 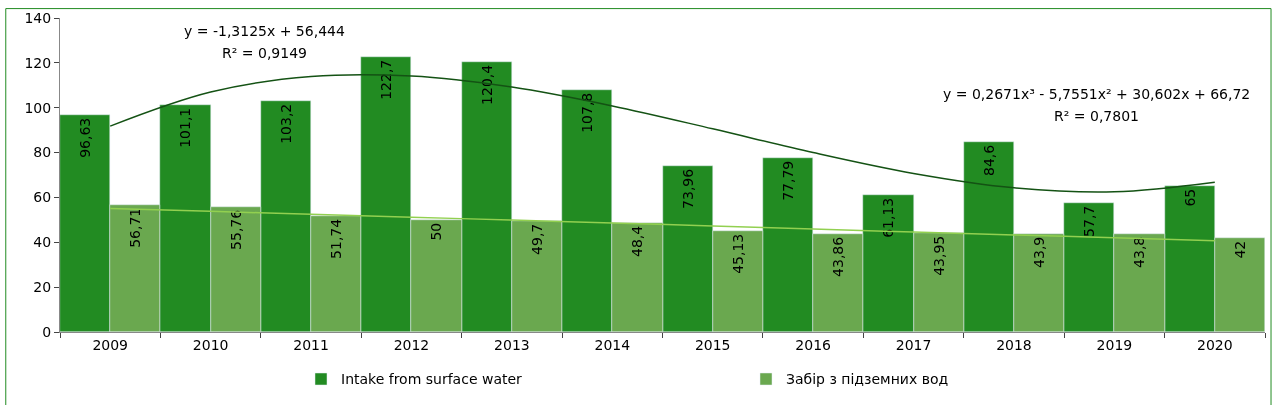 What do you see at coordinates (84, 137) in the screenshot?
I see `data-label: 96,63` at bounding box center [84, 137].